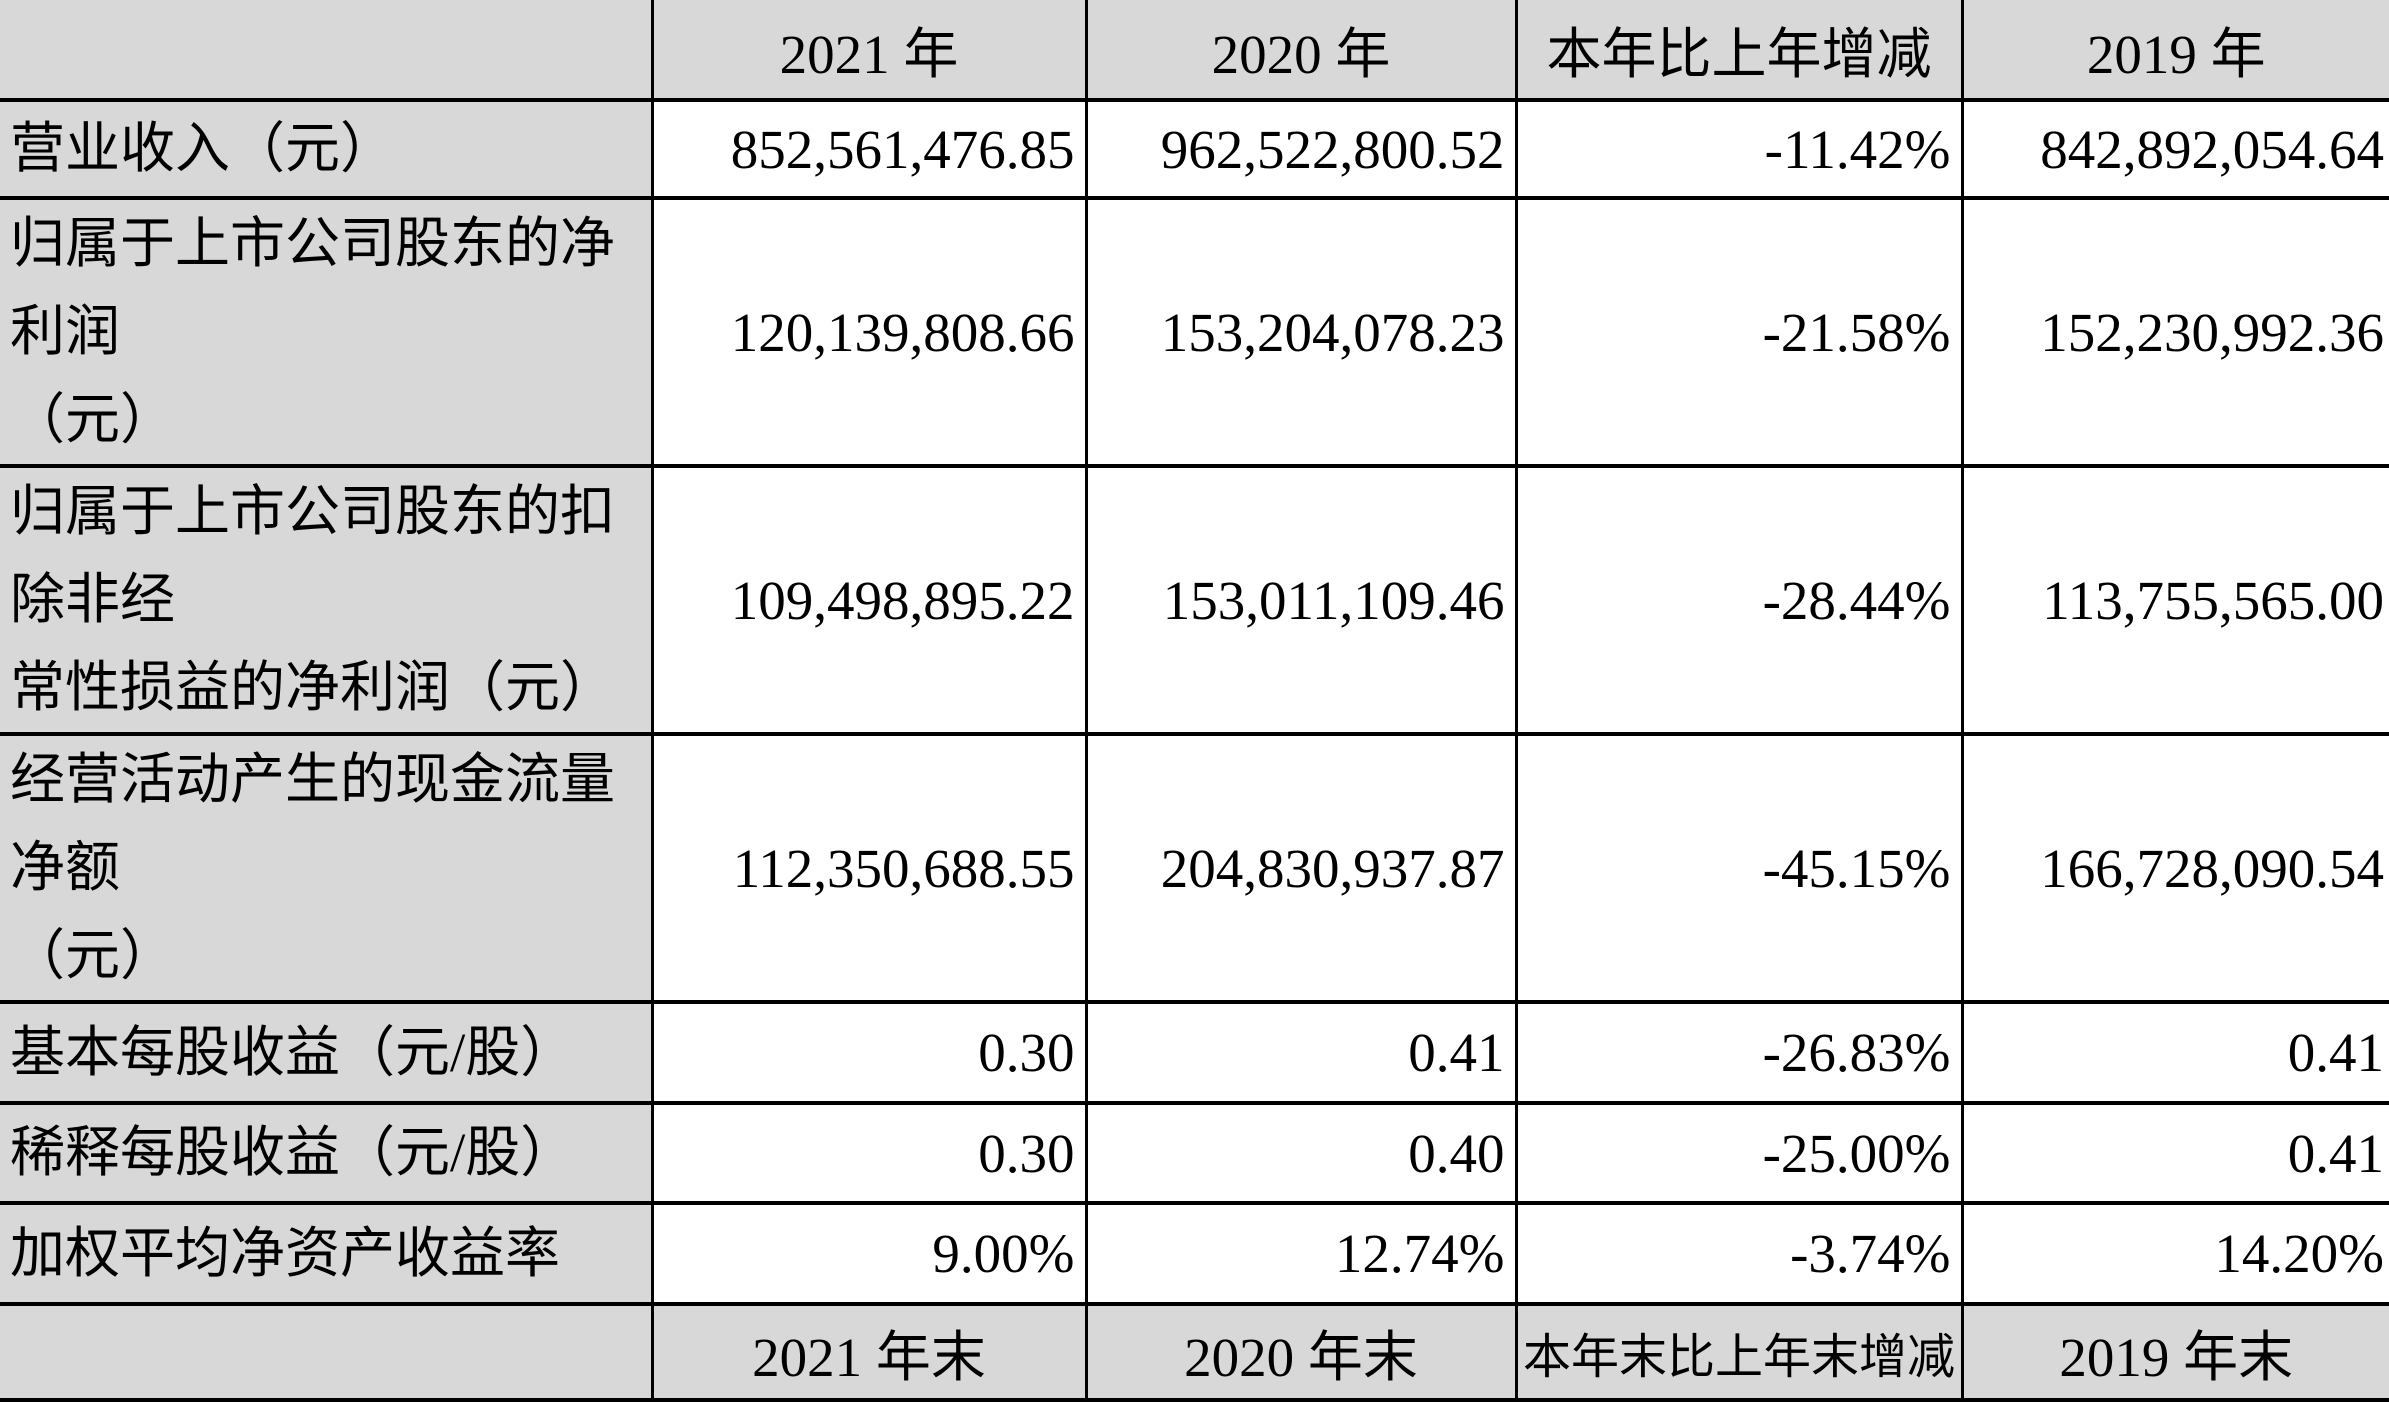 This screenshot has width=2389, height=1402. What do you see at coordinates (327, 1352) in the screenshot?
I see `footer-corner-cell` at bounding box center [327, 1352].